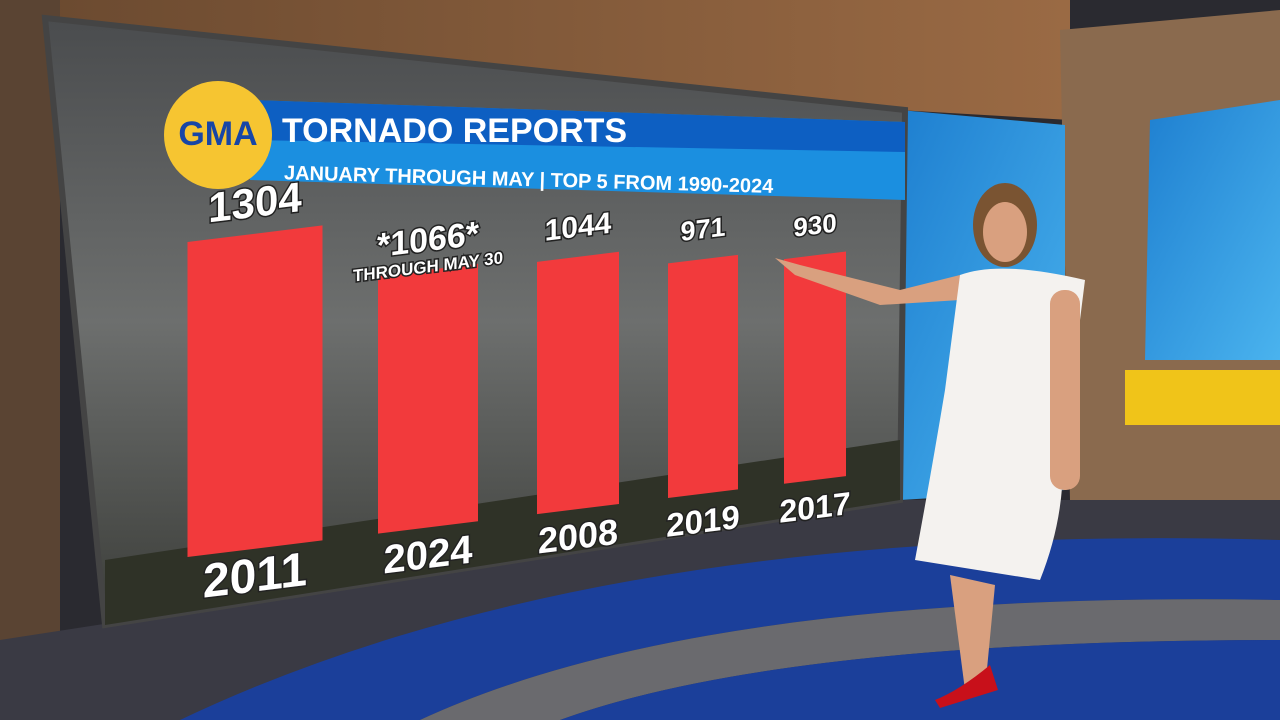 The image size is (1280, 720). I want to click on title-banner-top, so click(577, 126).